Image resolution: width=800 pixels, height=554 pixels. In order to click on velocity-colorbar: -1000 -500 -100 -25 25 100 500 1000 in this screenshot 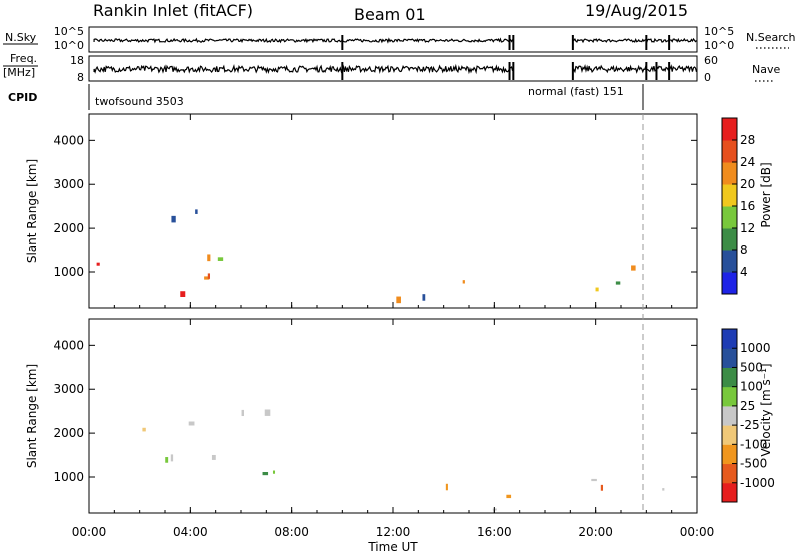, I will do `click(748, 415)`.